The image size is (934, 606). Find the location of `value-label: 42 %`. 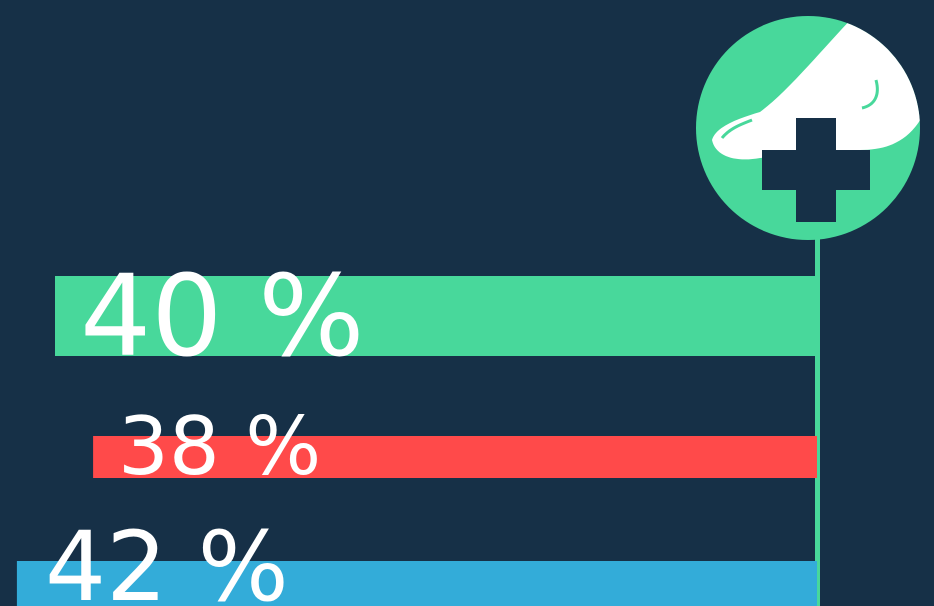

value-label: 42 % is located at coordinates (167, 558).